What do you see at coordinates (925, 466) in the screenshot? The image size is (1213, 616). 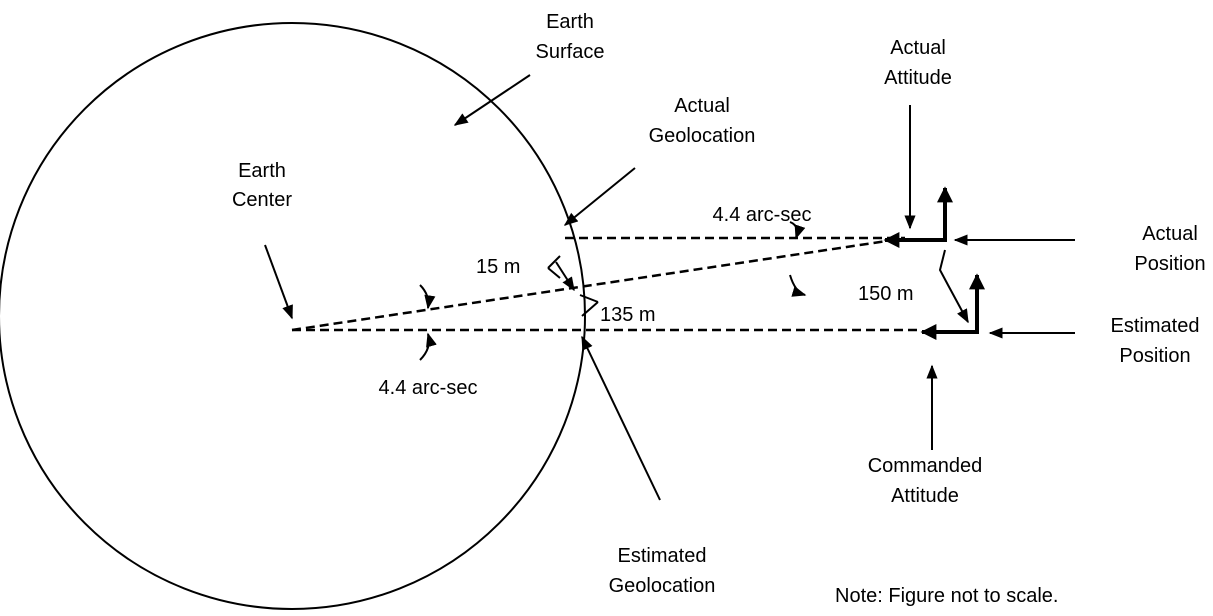 I see `label: Commanded` at bounding box center [925, 466].